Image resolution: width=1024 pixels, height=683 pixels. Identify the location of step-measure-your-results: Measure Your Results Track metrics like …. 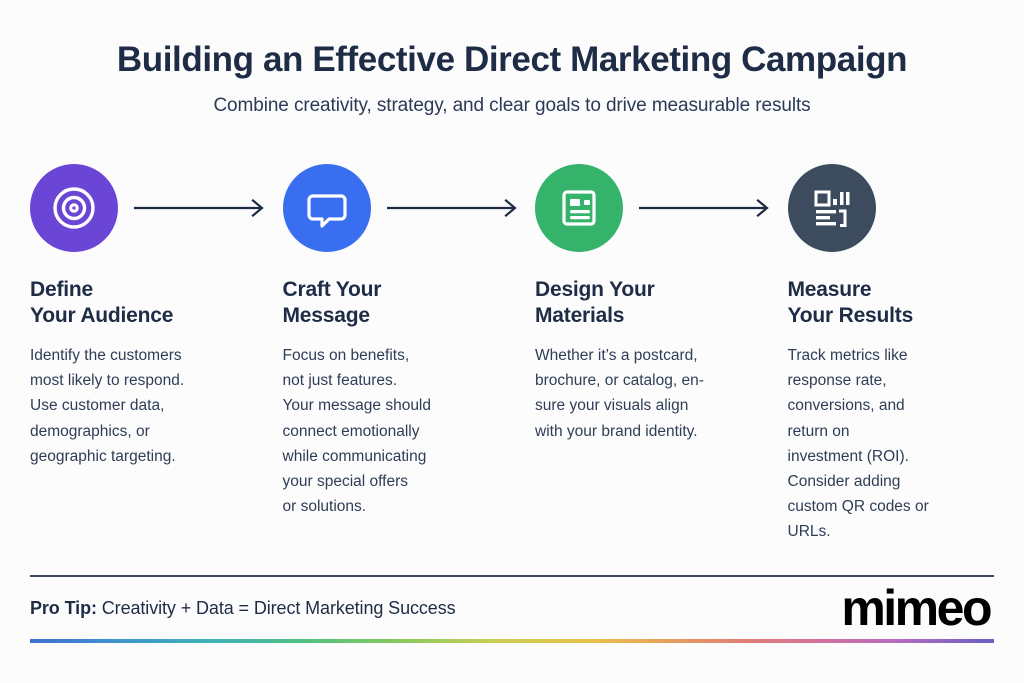
(891, 352).